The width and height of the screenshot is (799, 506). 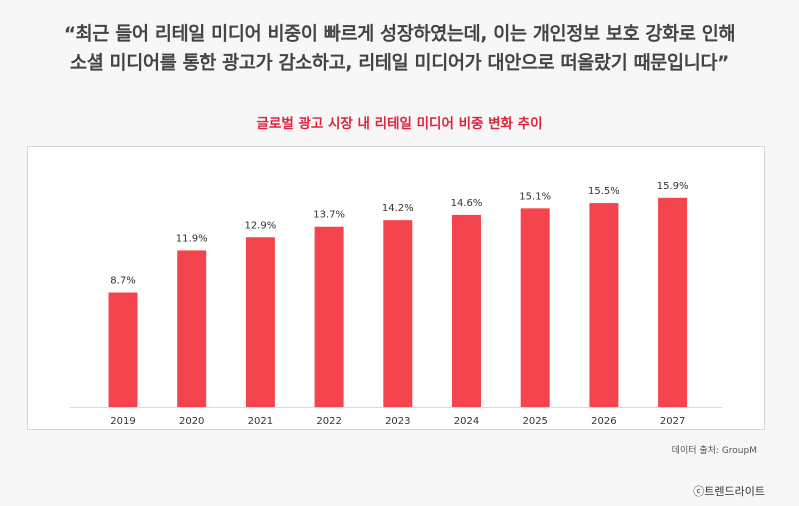 What do you see at coordinates (672, 421) in the screenshot?
I see `x-tick-label-2027: 2027` at bounding box center [672, 421].